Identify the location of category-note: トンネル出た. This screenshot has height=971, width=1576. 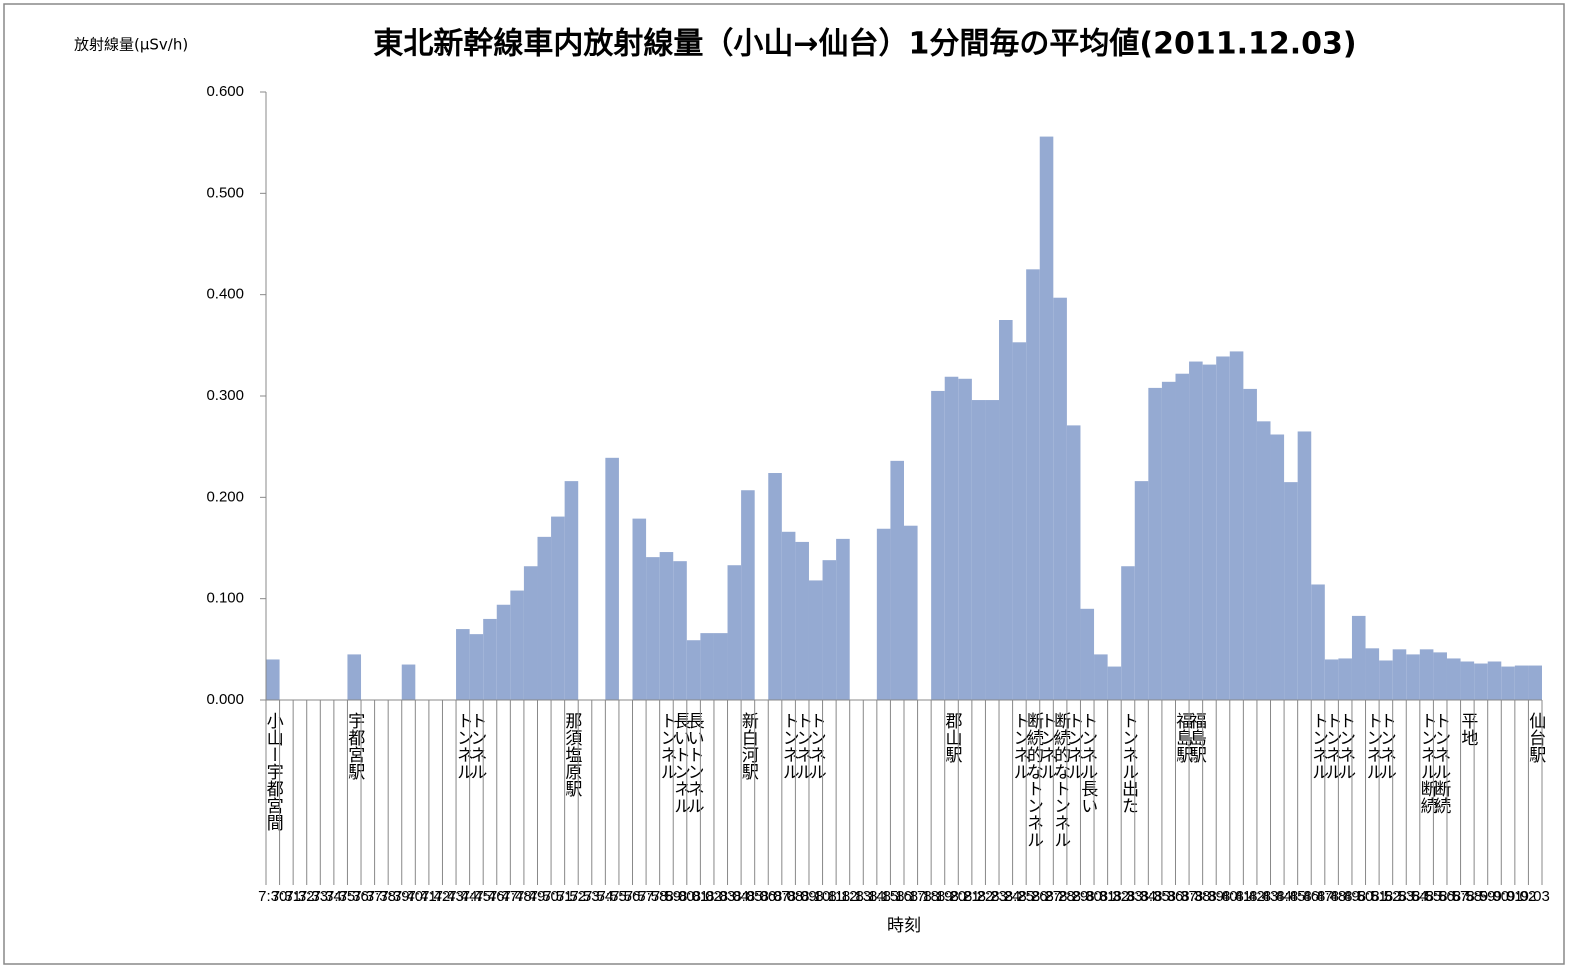
(1128, 763).